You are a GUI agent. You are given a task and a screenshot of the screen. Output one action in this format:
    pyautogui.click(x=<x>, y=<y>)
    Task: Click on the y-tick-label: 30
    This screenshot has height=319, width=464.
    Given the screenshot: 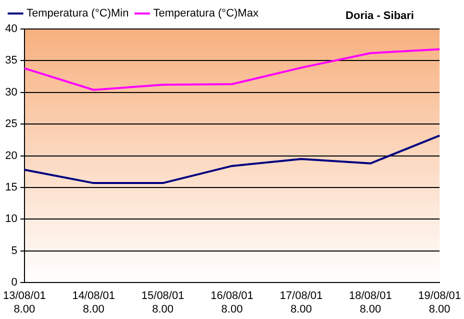 What is the action you would take?
    pyautogui.click(x=11, y=92)
    